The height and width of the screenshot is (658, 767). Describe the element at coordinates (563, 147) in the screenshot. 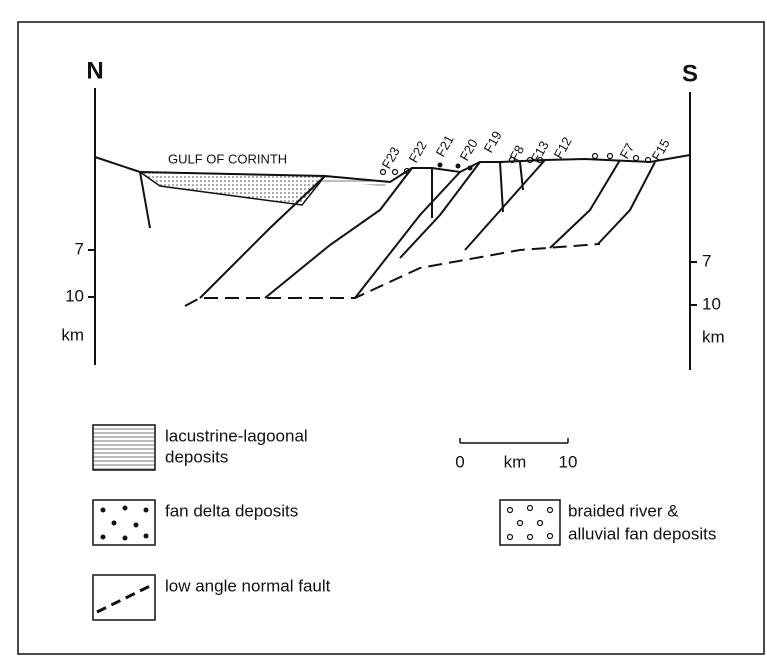

I see `fault-label: F12` at that location.